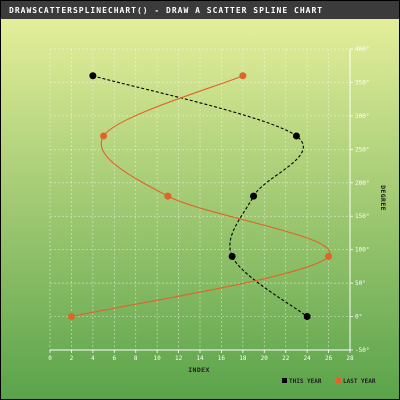  Describe the element at coordinates (362, 350) in the screenshot. I see `y-tick-label: -50°` at that location.